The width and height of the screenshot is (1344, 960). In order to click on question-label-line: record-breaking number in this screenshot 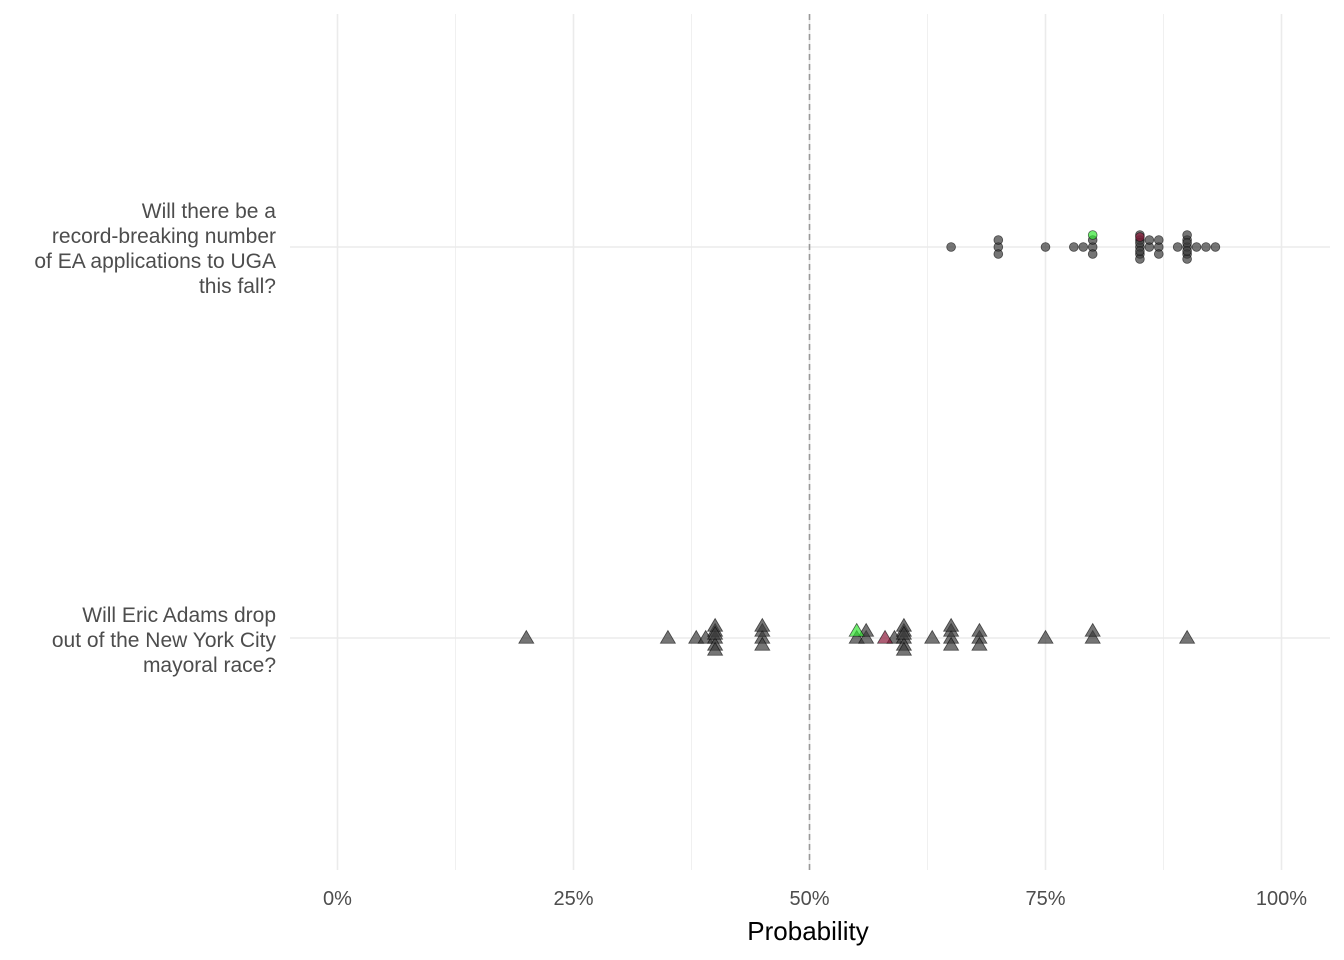, I will do `click(163, 236)`.